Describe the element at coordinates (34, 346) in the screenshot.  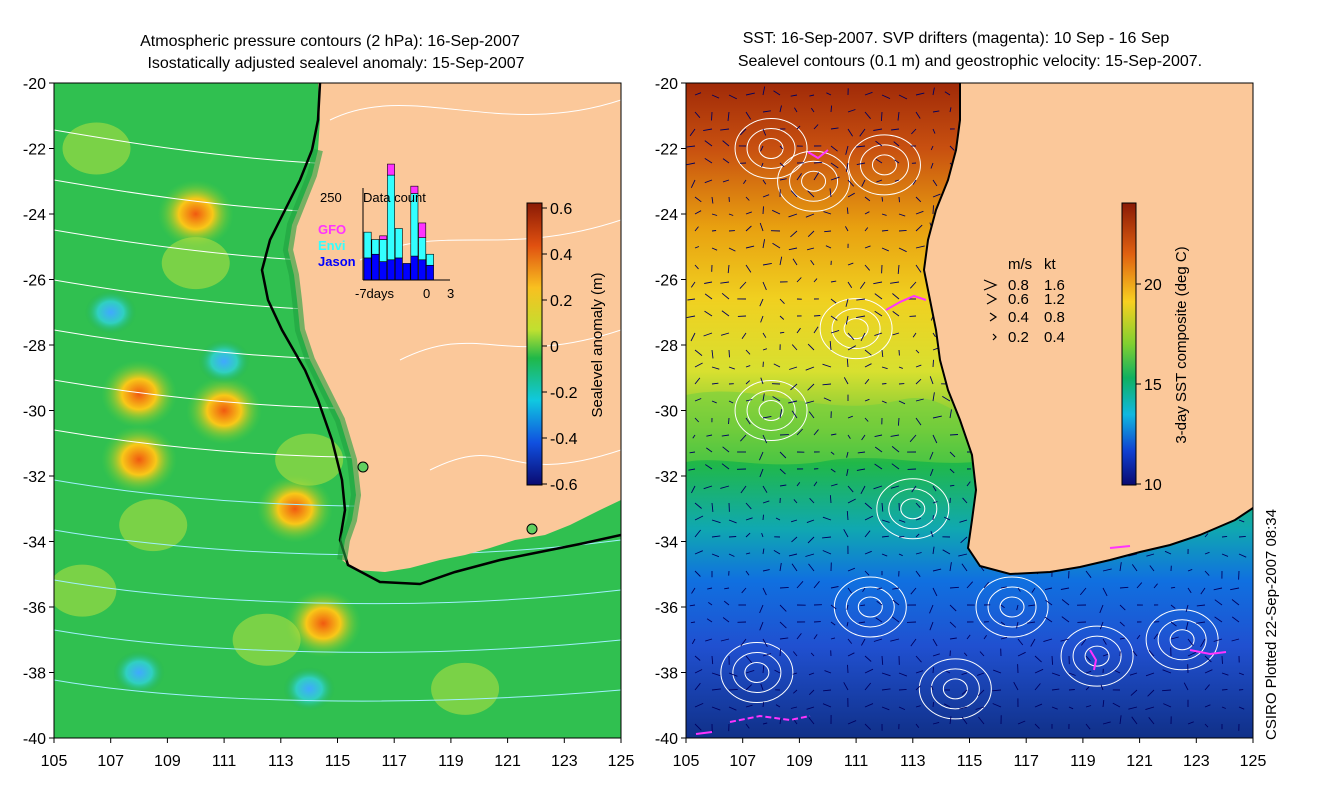
I see `left-ytick-label: -28` at that location.